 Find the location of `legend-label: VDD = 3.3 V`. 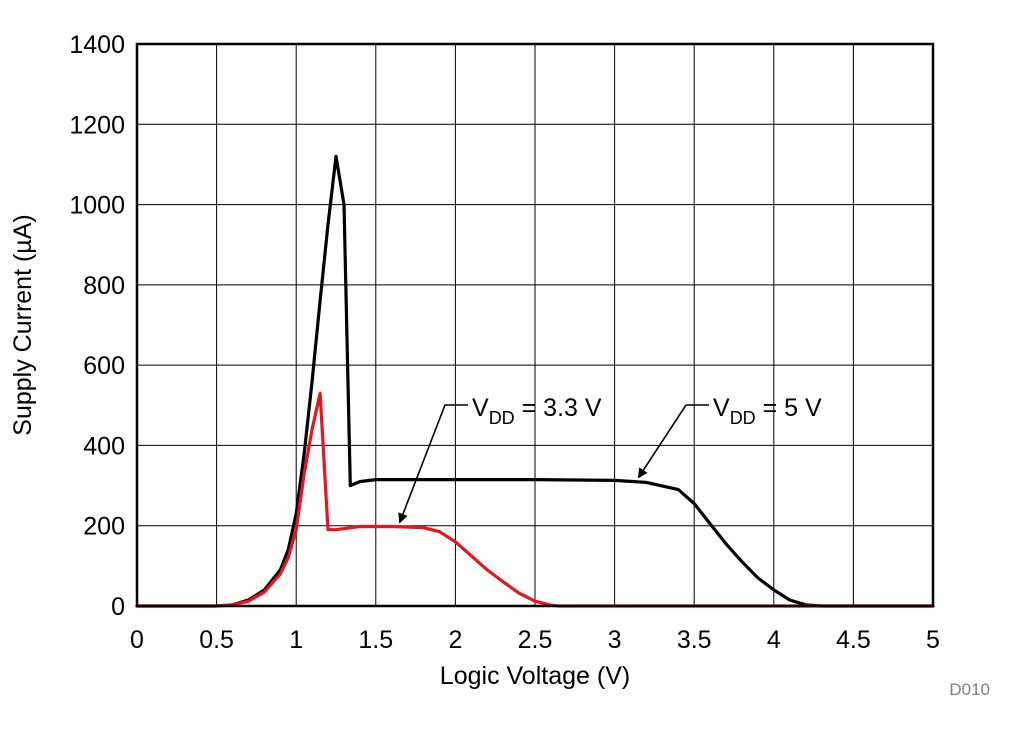

legend-label: VDD = 3.3 V is located at coordinates (537, 411).